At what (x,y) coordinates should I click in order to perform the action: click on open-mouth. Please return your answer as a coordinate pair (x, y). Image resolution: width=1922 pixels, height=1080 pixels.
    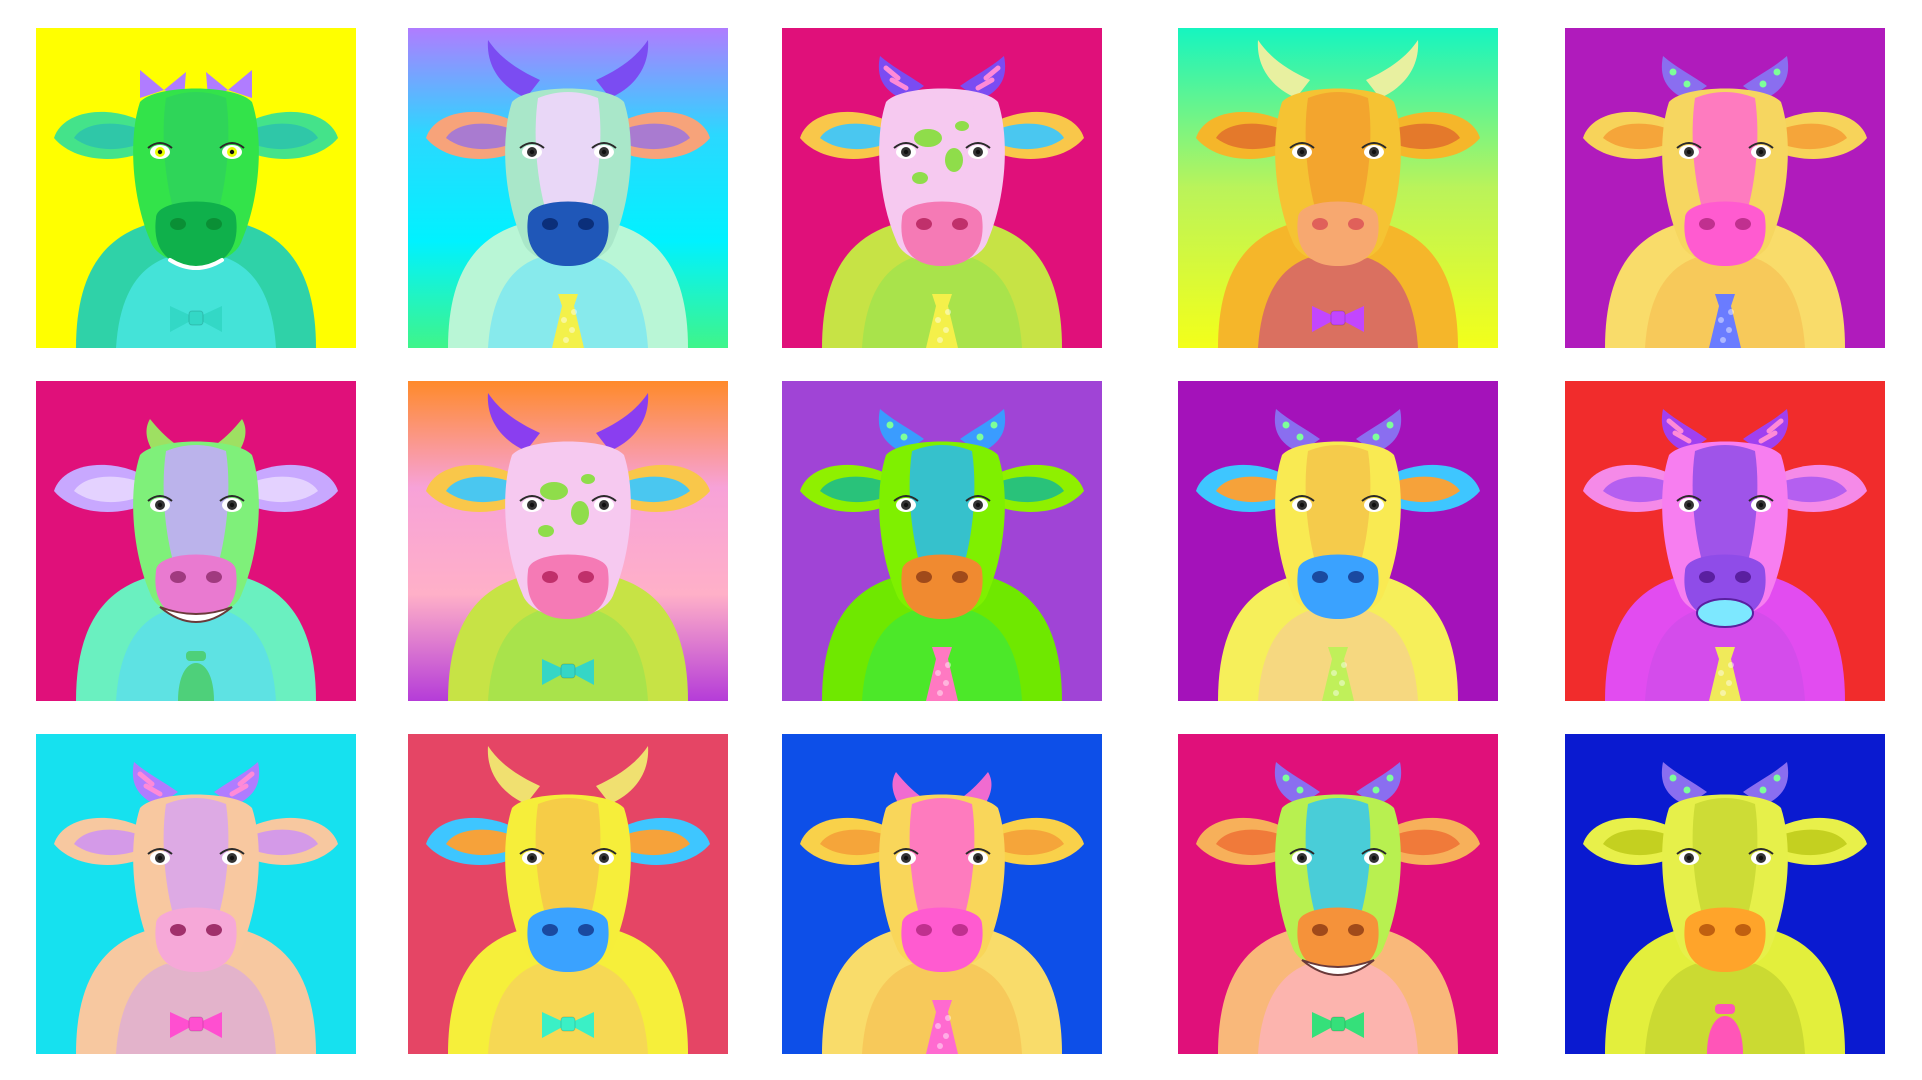
    Looking at the image, I should click on (1725, 613).